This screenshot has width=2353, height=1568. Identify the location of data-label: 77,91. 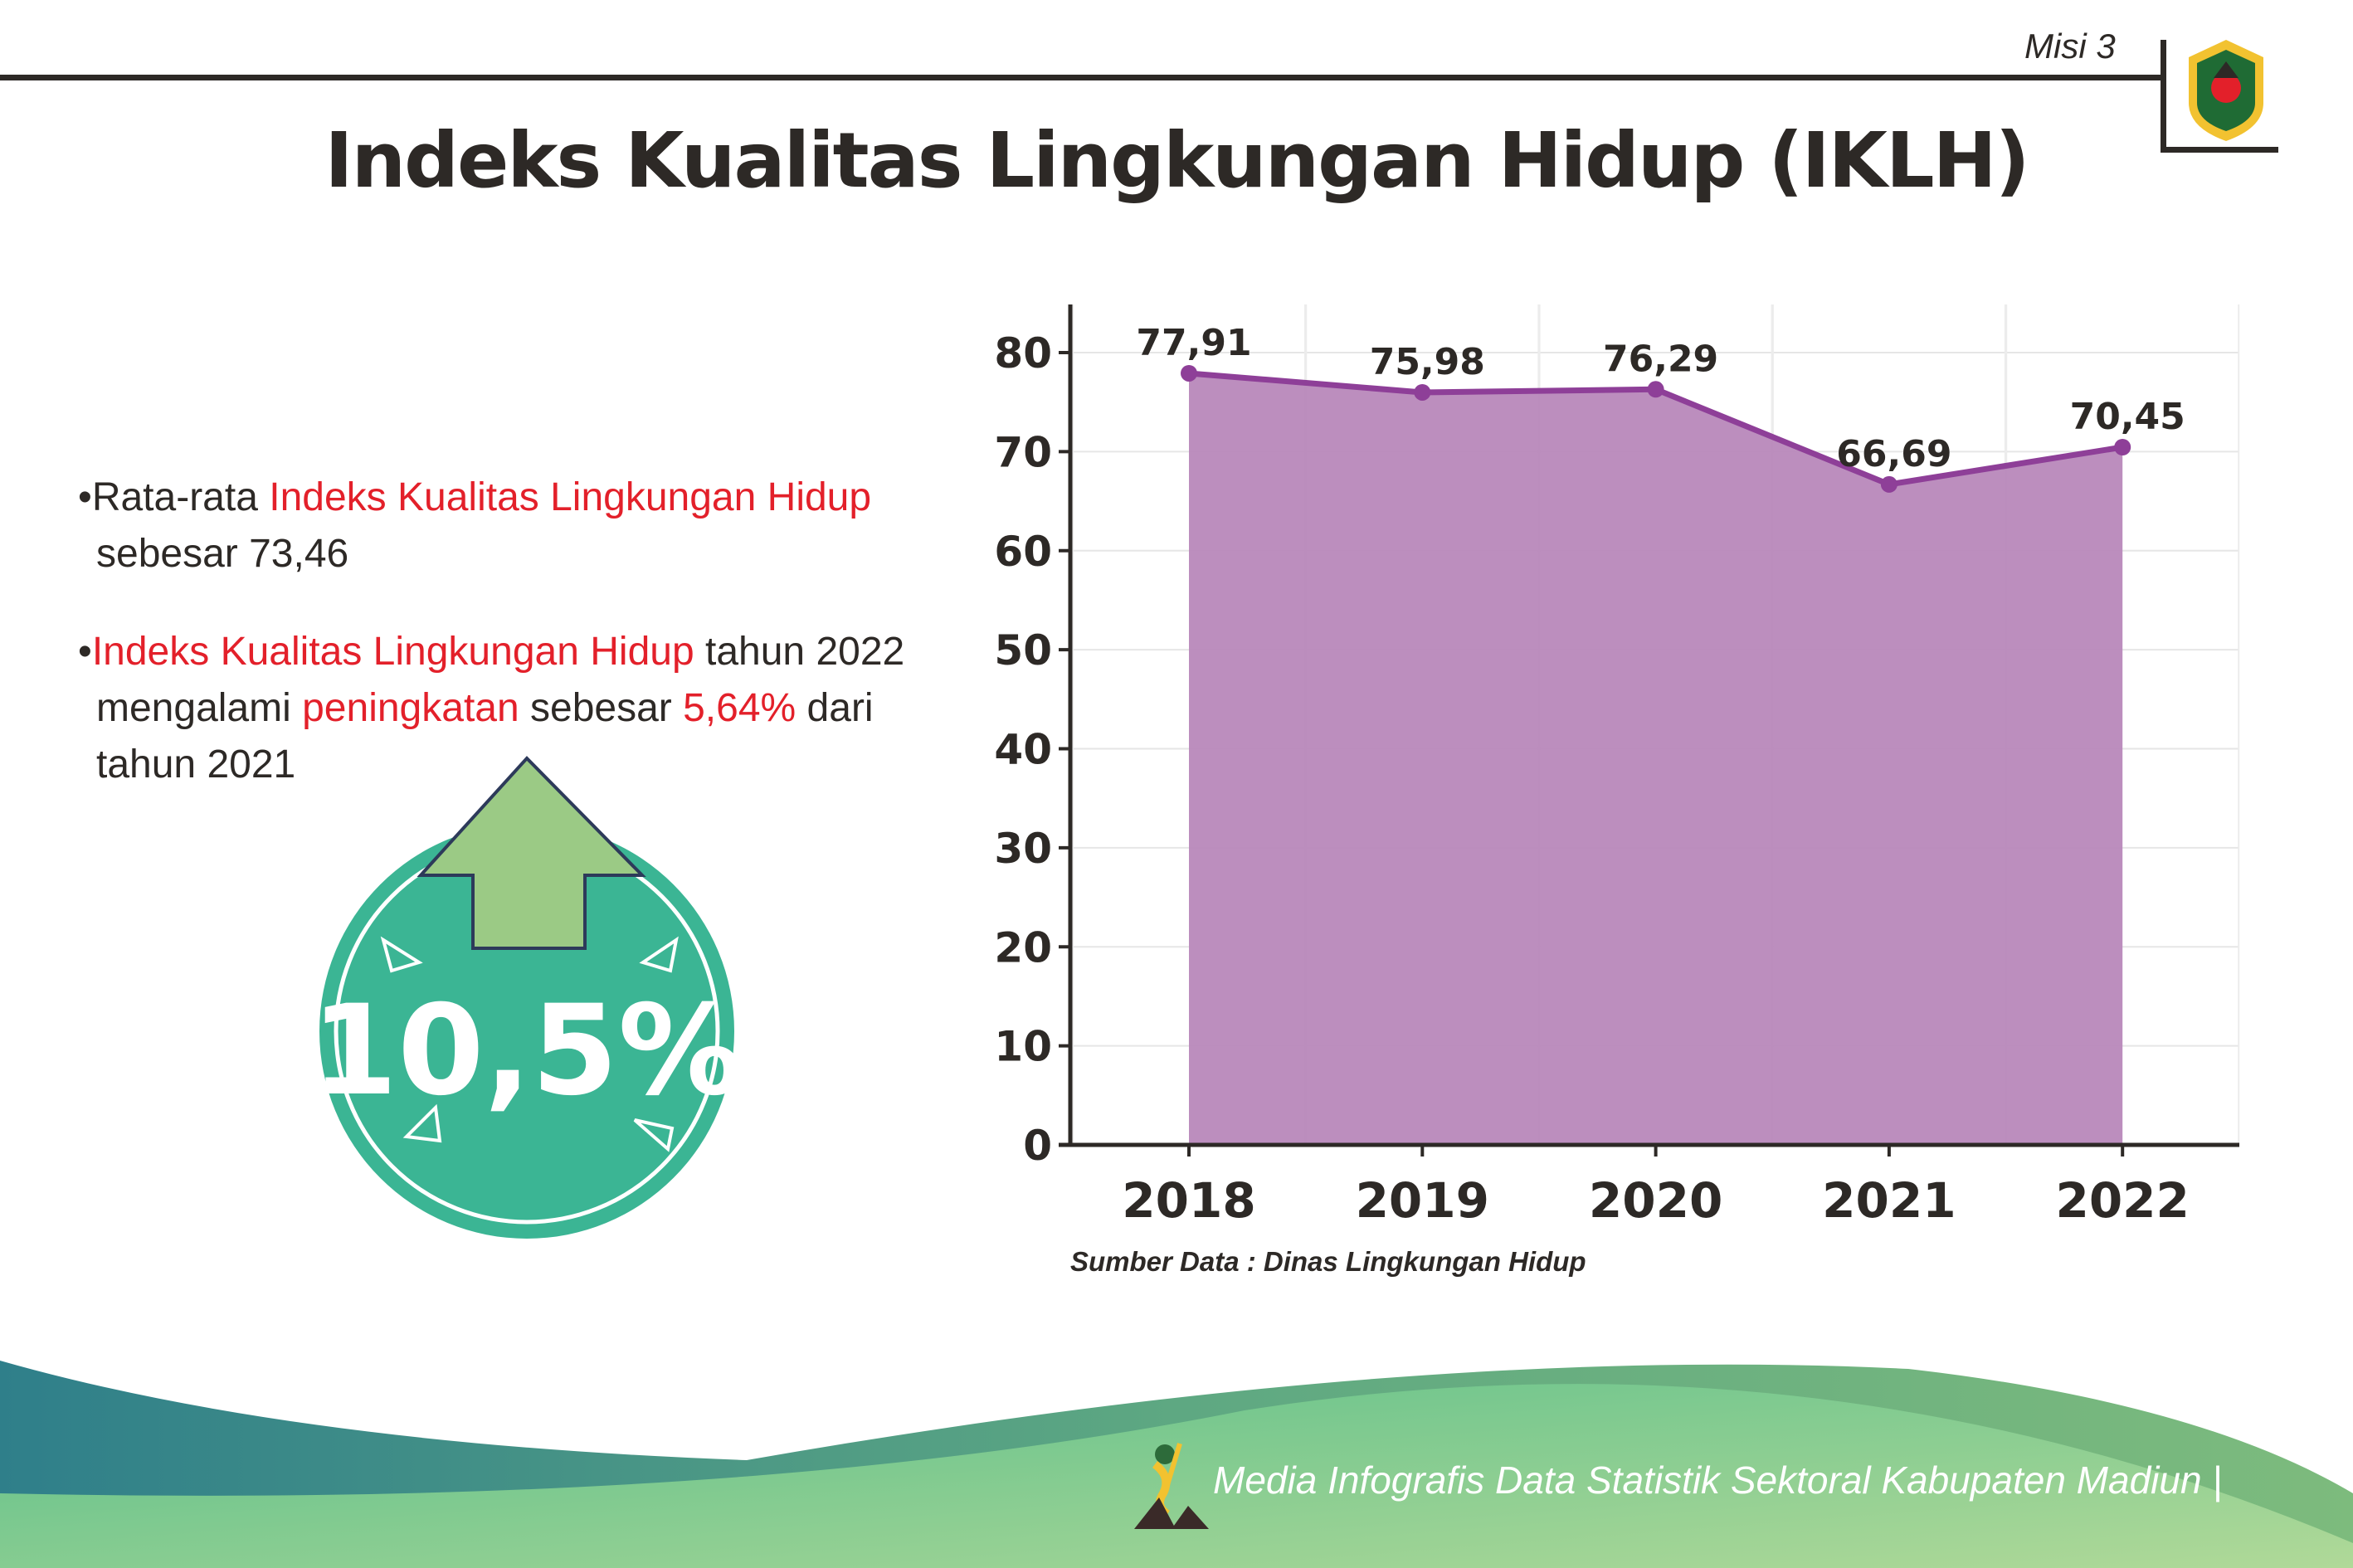
(1193, 343).